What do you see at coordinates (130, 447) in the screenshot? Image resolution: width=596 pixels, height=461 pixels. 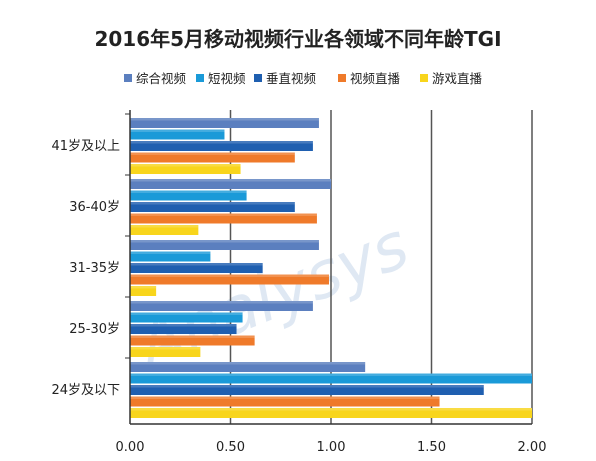 I see `x-tick-label: 0.00` at bounding box center [130, 447].